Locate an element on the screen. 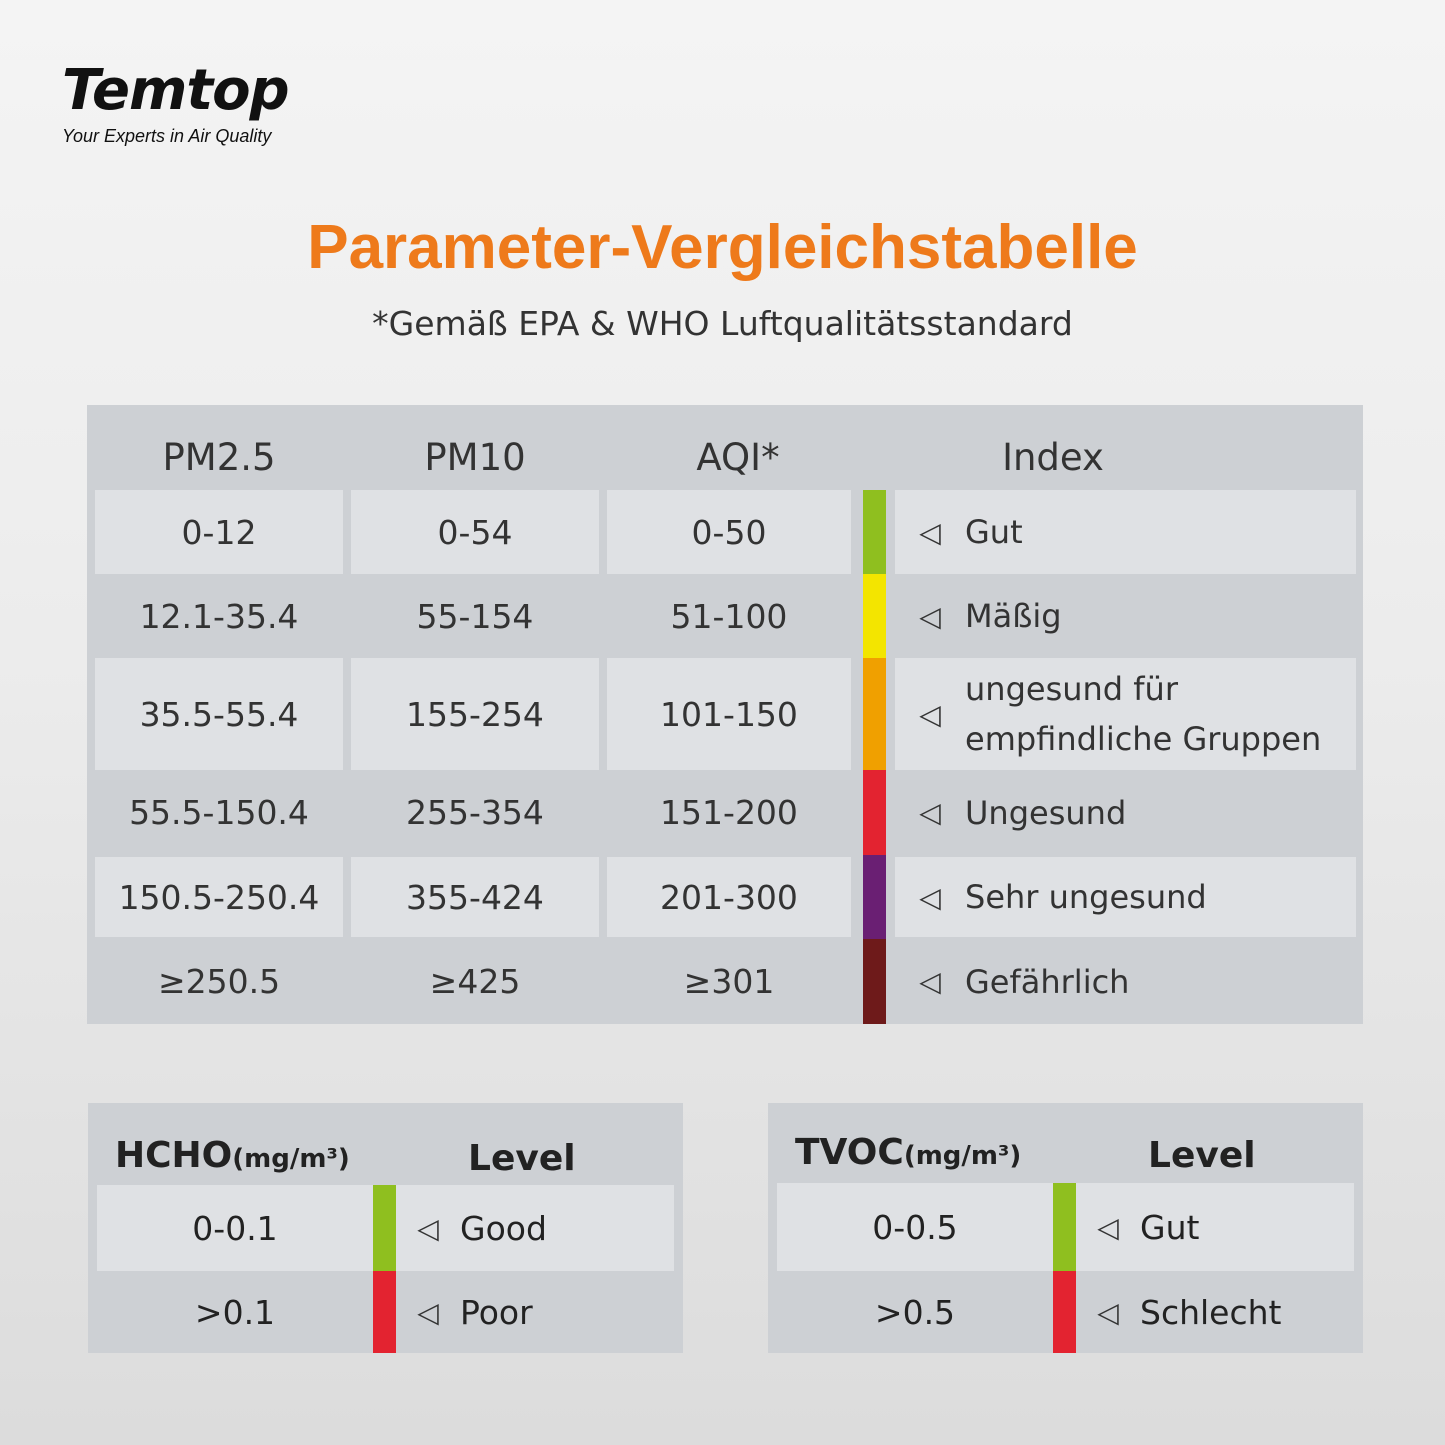 The height and width of the screenshot is (1445, 1445). tvoc-value-cell: >0.5 is located at coordinates (915, 1312).